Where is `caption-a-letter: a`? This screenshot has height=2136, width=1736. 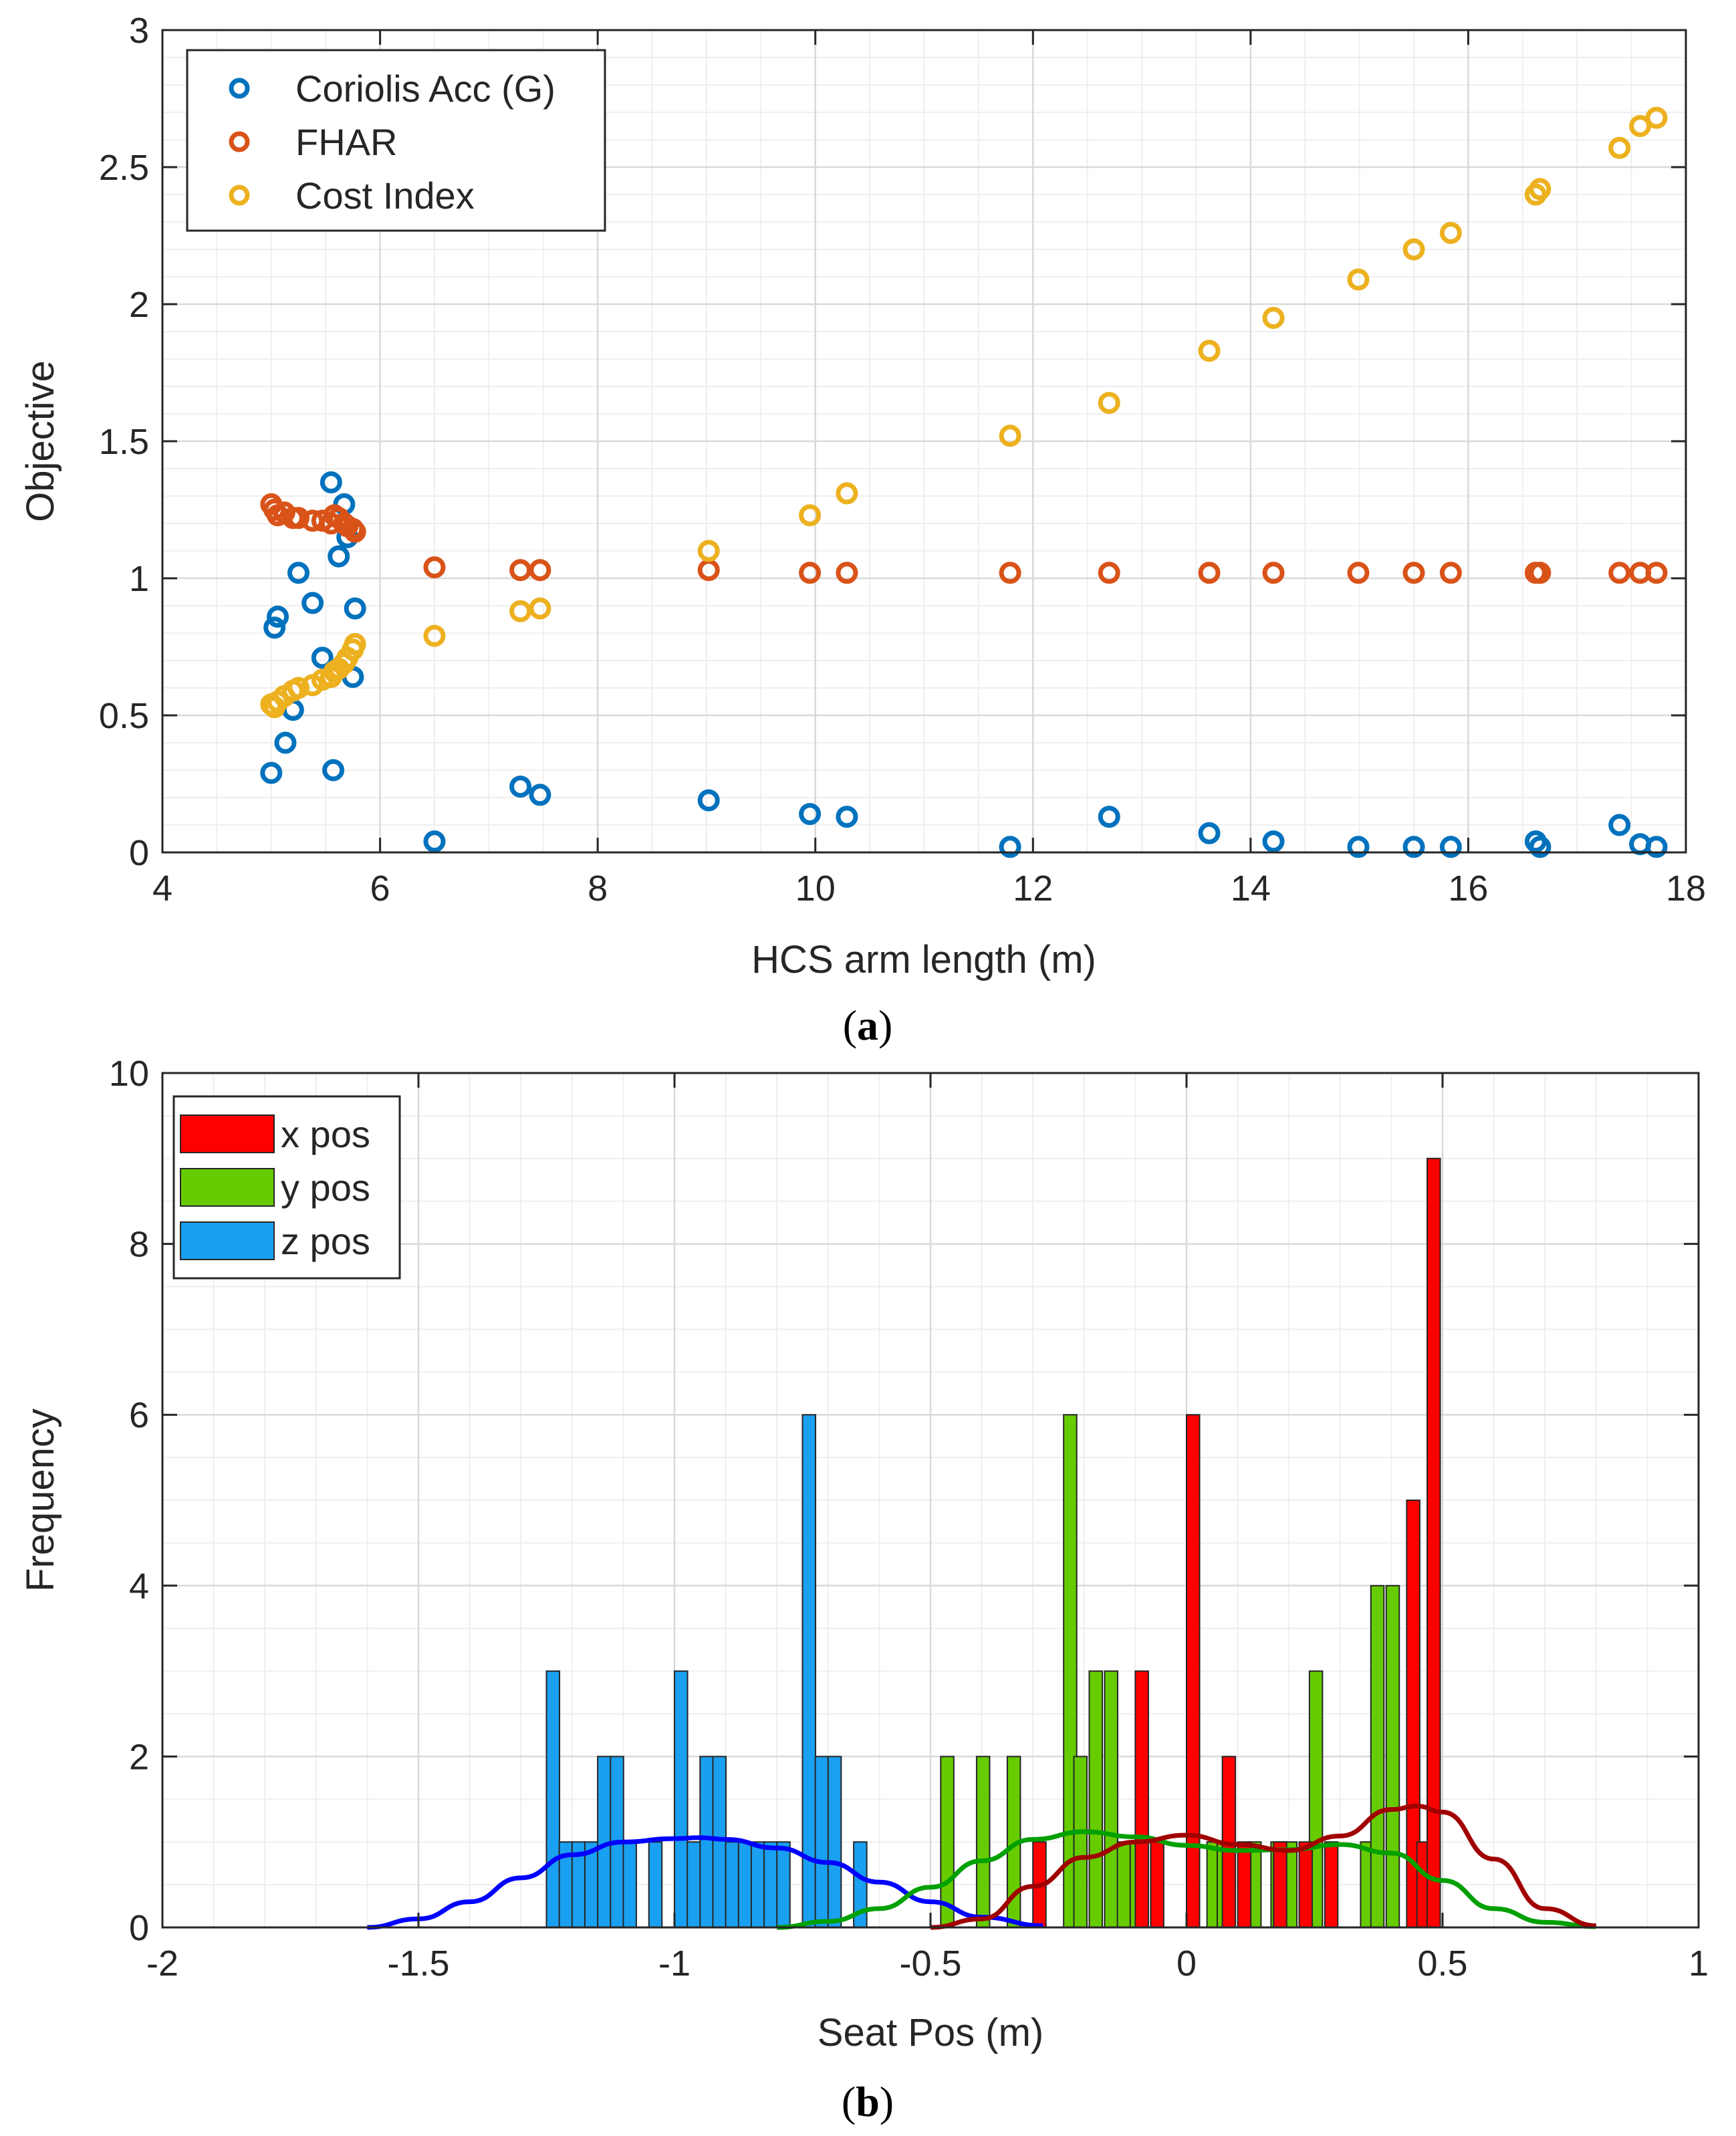
caption-a-letter: a is located at coordinates (867, 1025).